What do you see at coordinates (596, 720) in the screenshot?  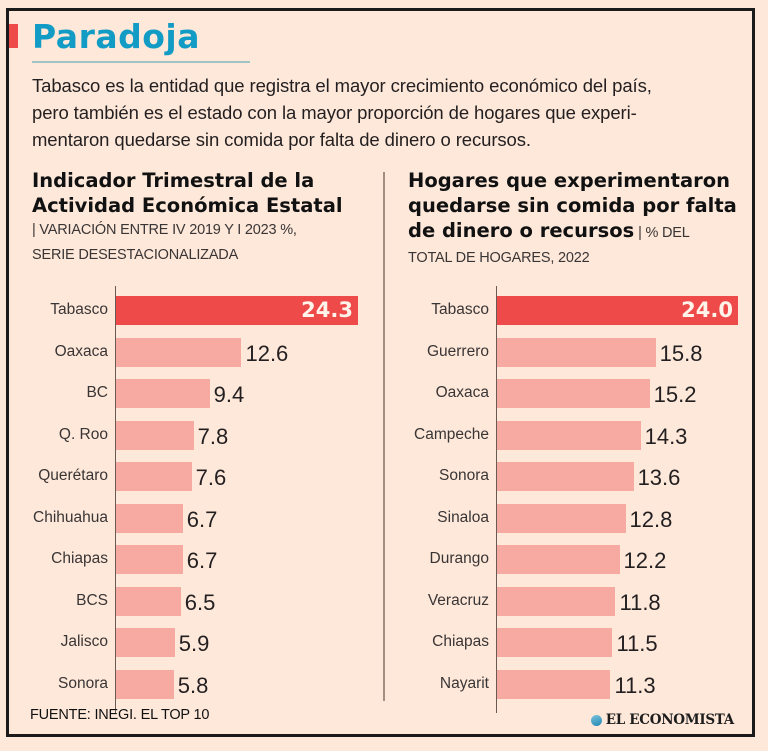 I see `el-economista-globe-icon` at bounding box center [596, 720].